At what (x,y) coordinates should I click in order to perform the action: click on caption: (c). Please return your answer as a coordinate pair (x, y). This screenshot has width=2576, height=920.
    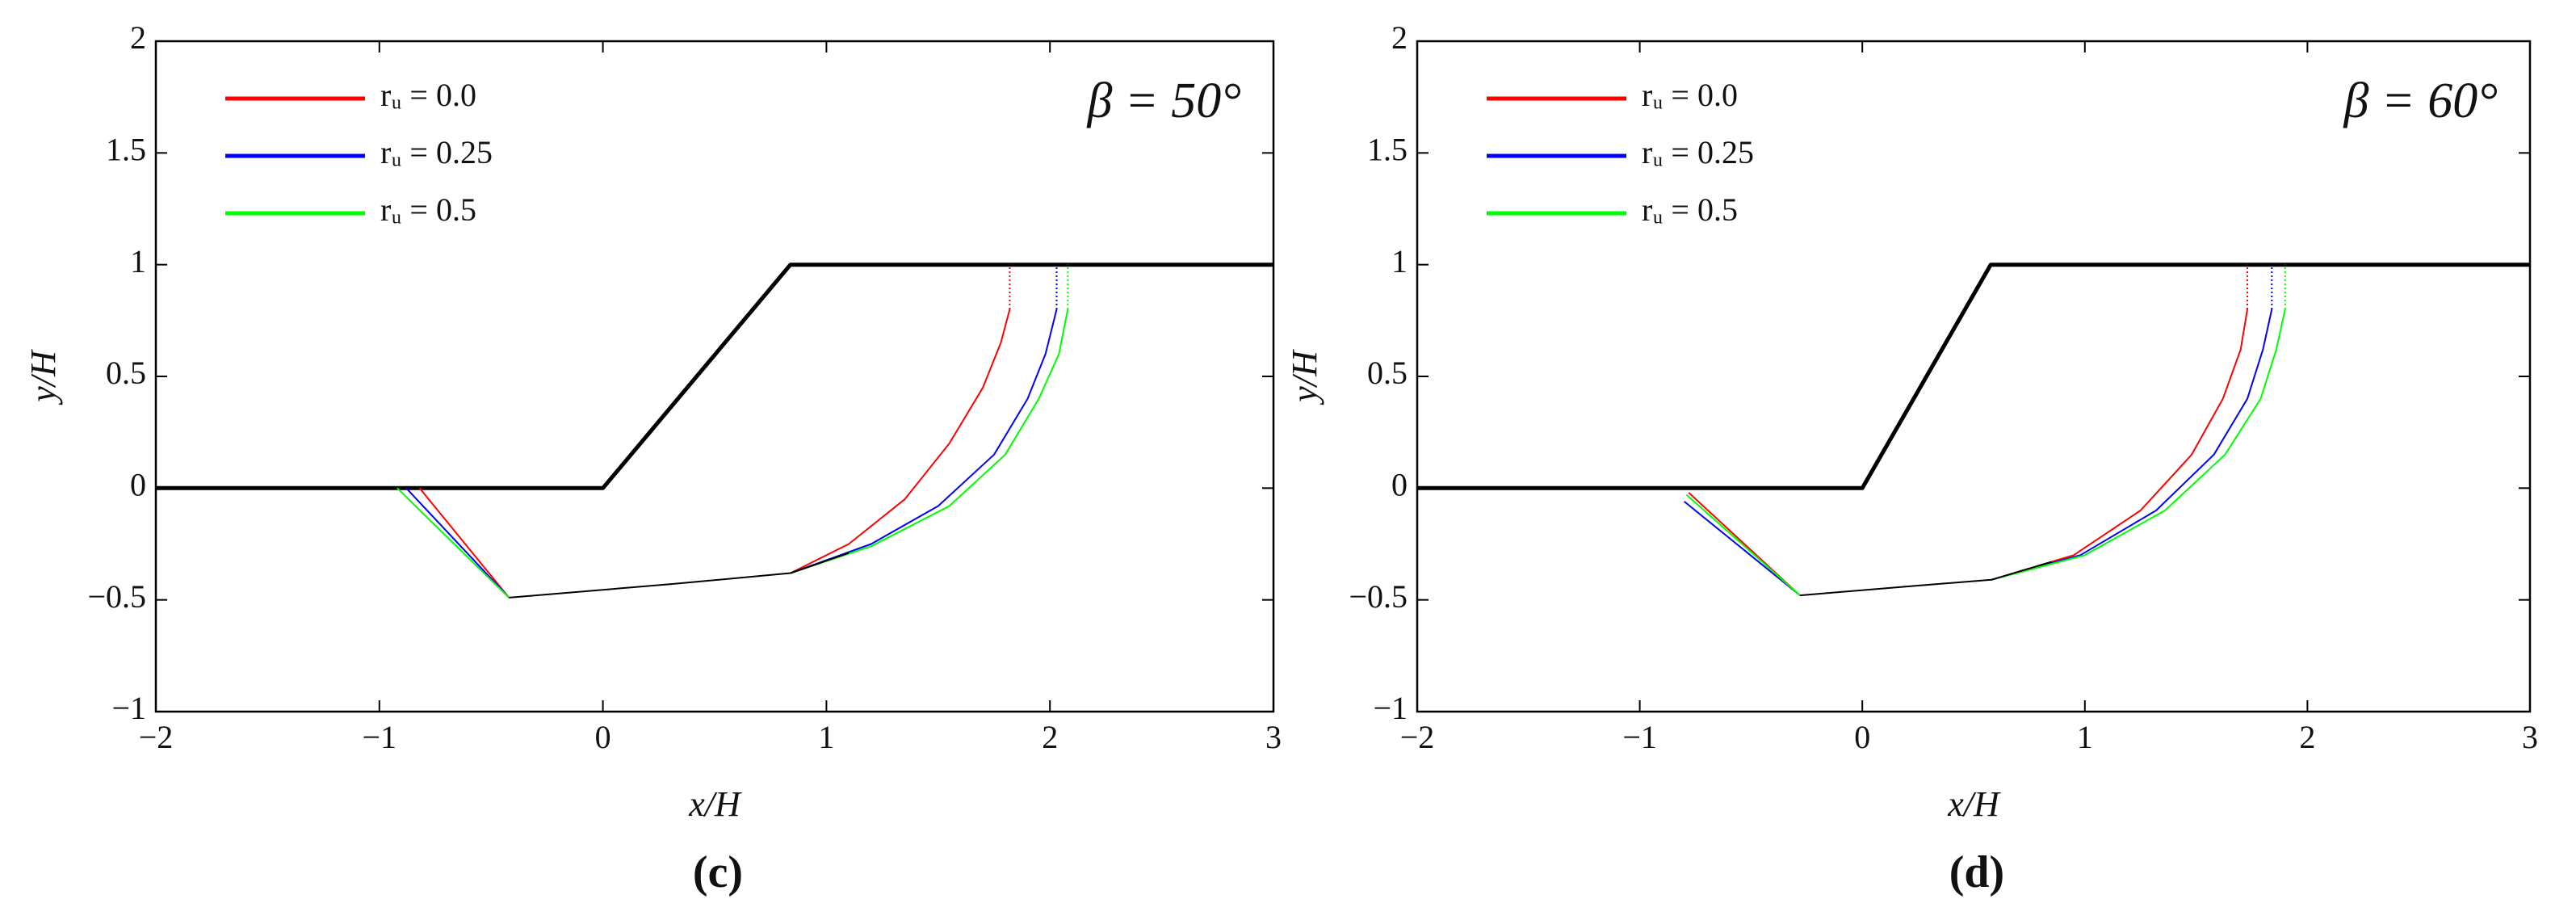
    Looking at the image, I should click on (718, 872).